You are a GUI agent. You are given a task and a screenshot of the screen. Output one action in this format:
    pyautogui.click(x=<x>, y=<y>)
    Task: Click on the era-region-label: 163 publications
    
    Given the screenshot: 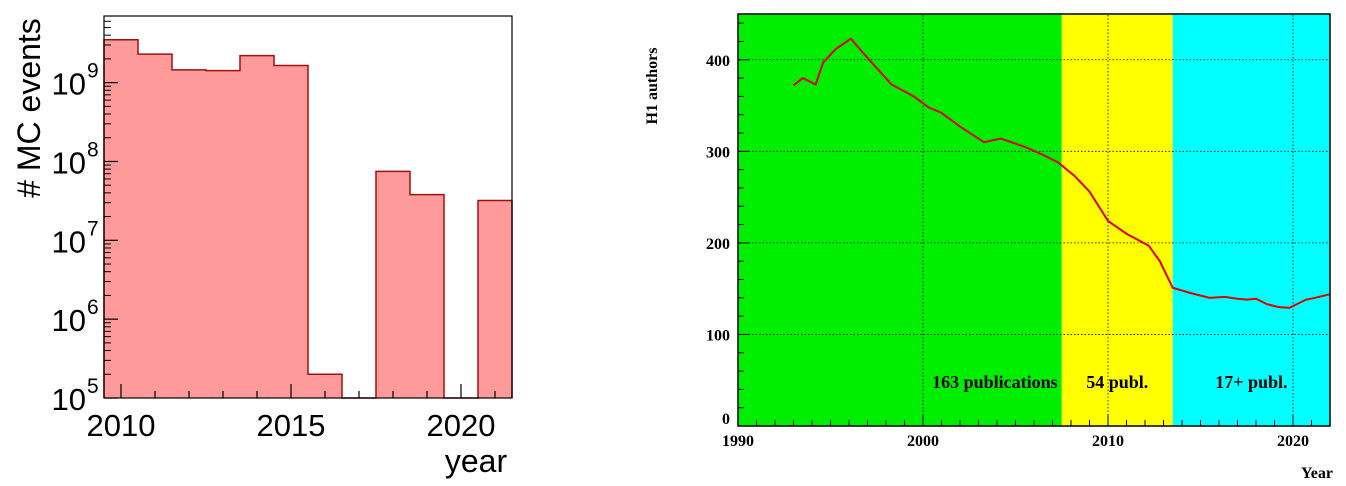 What is the action you would take?
    pyautogui.click(x=995, y=382)
    